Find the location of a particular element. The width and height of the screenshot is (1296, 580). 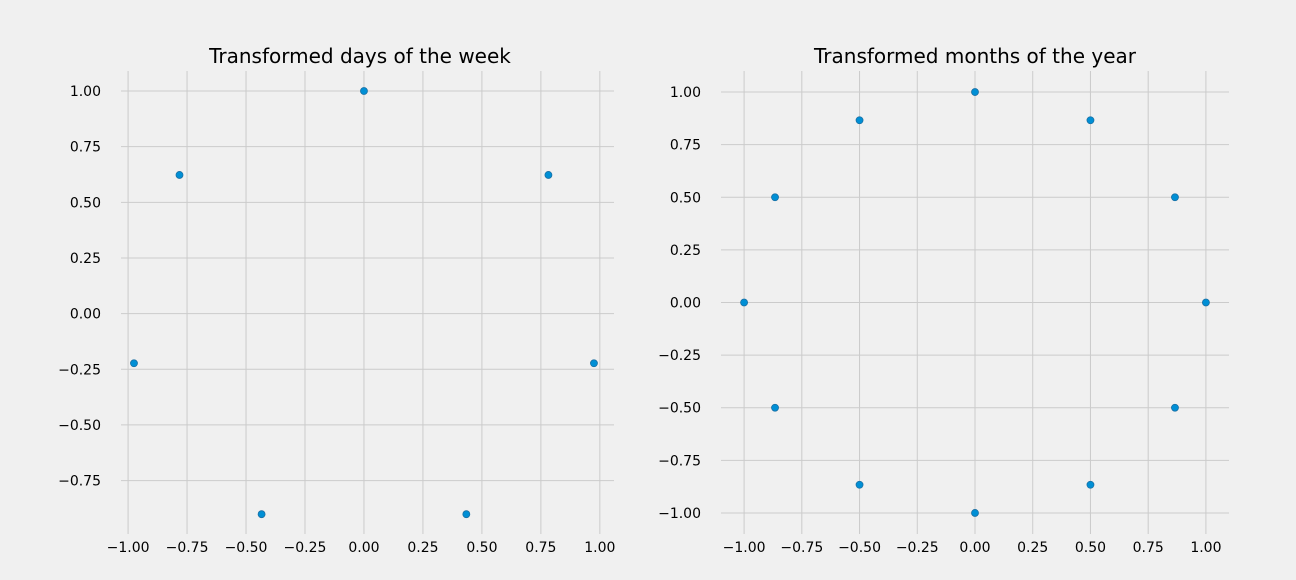

chart-title: Transformed months of the year is located at coordinates (975, 56).